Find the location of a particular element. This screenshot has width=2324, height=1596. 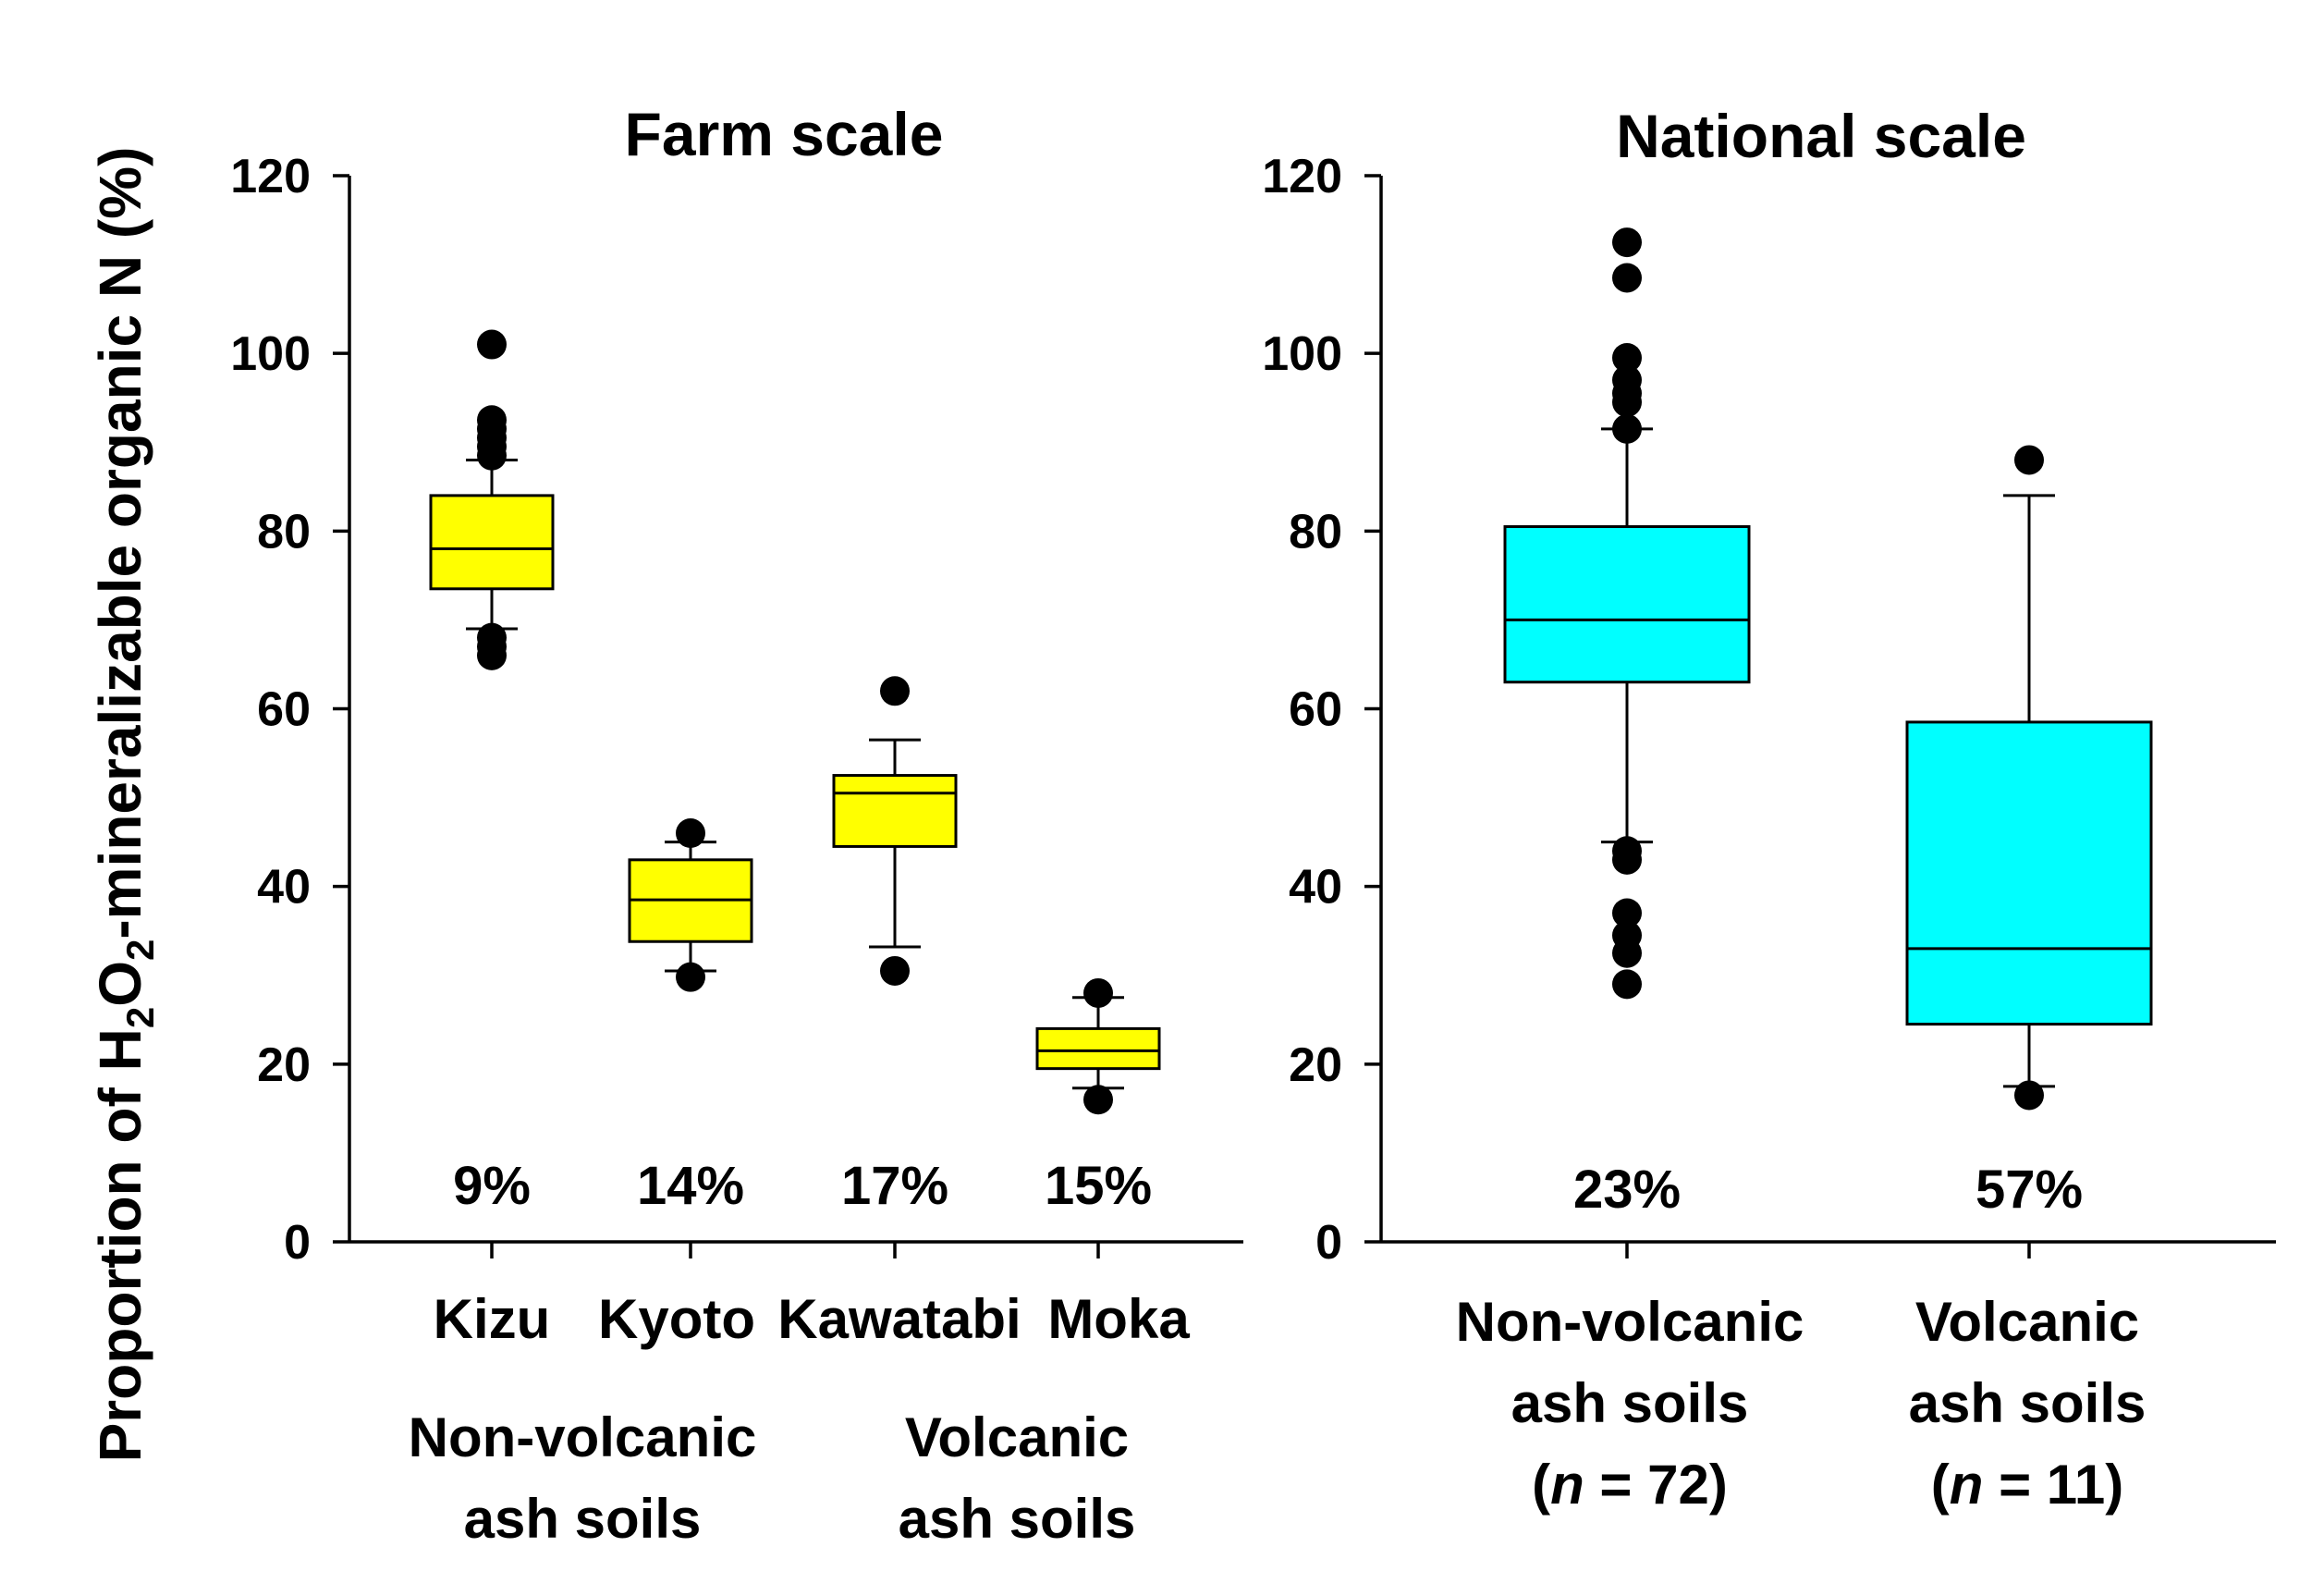

national-n72-suffix: = 72) is located at coordinates (1656, 1485).